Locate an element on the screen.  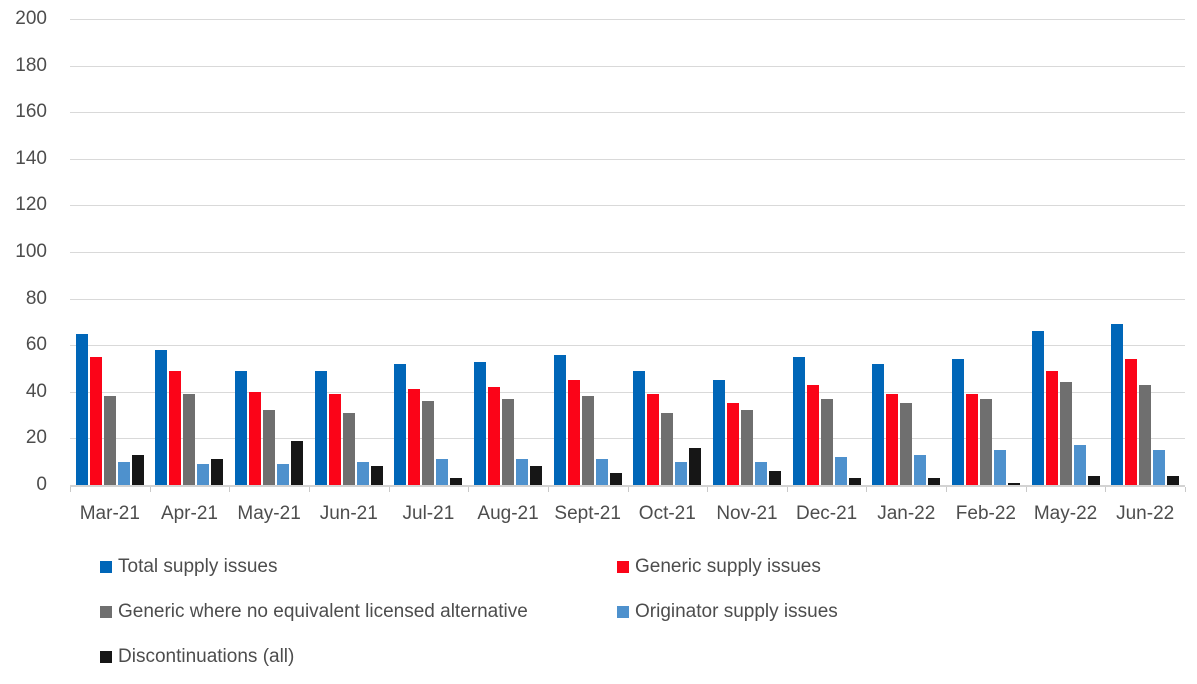
x-tick-label: Sept-21 is located at coordinates (587, 513).